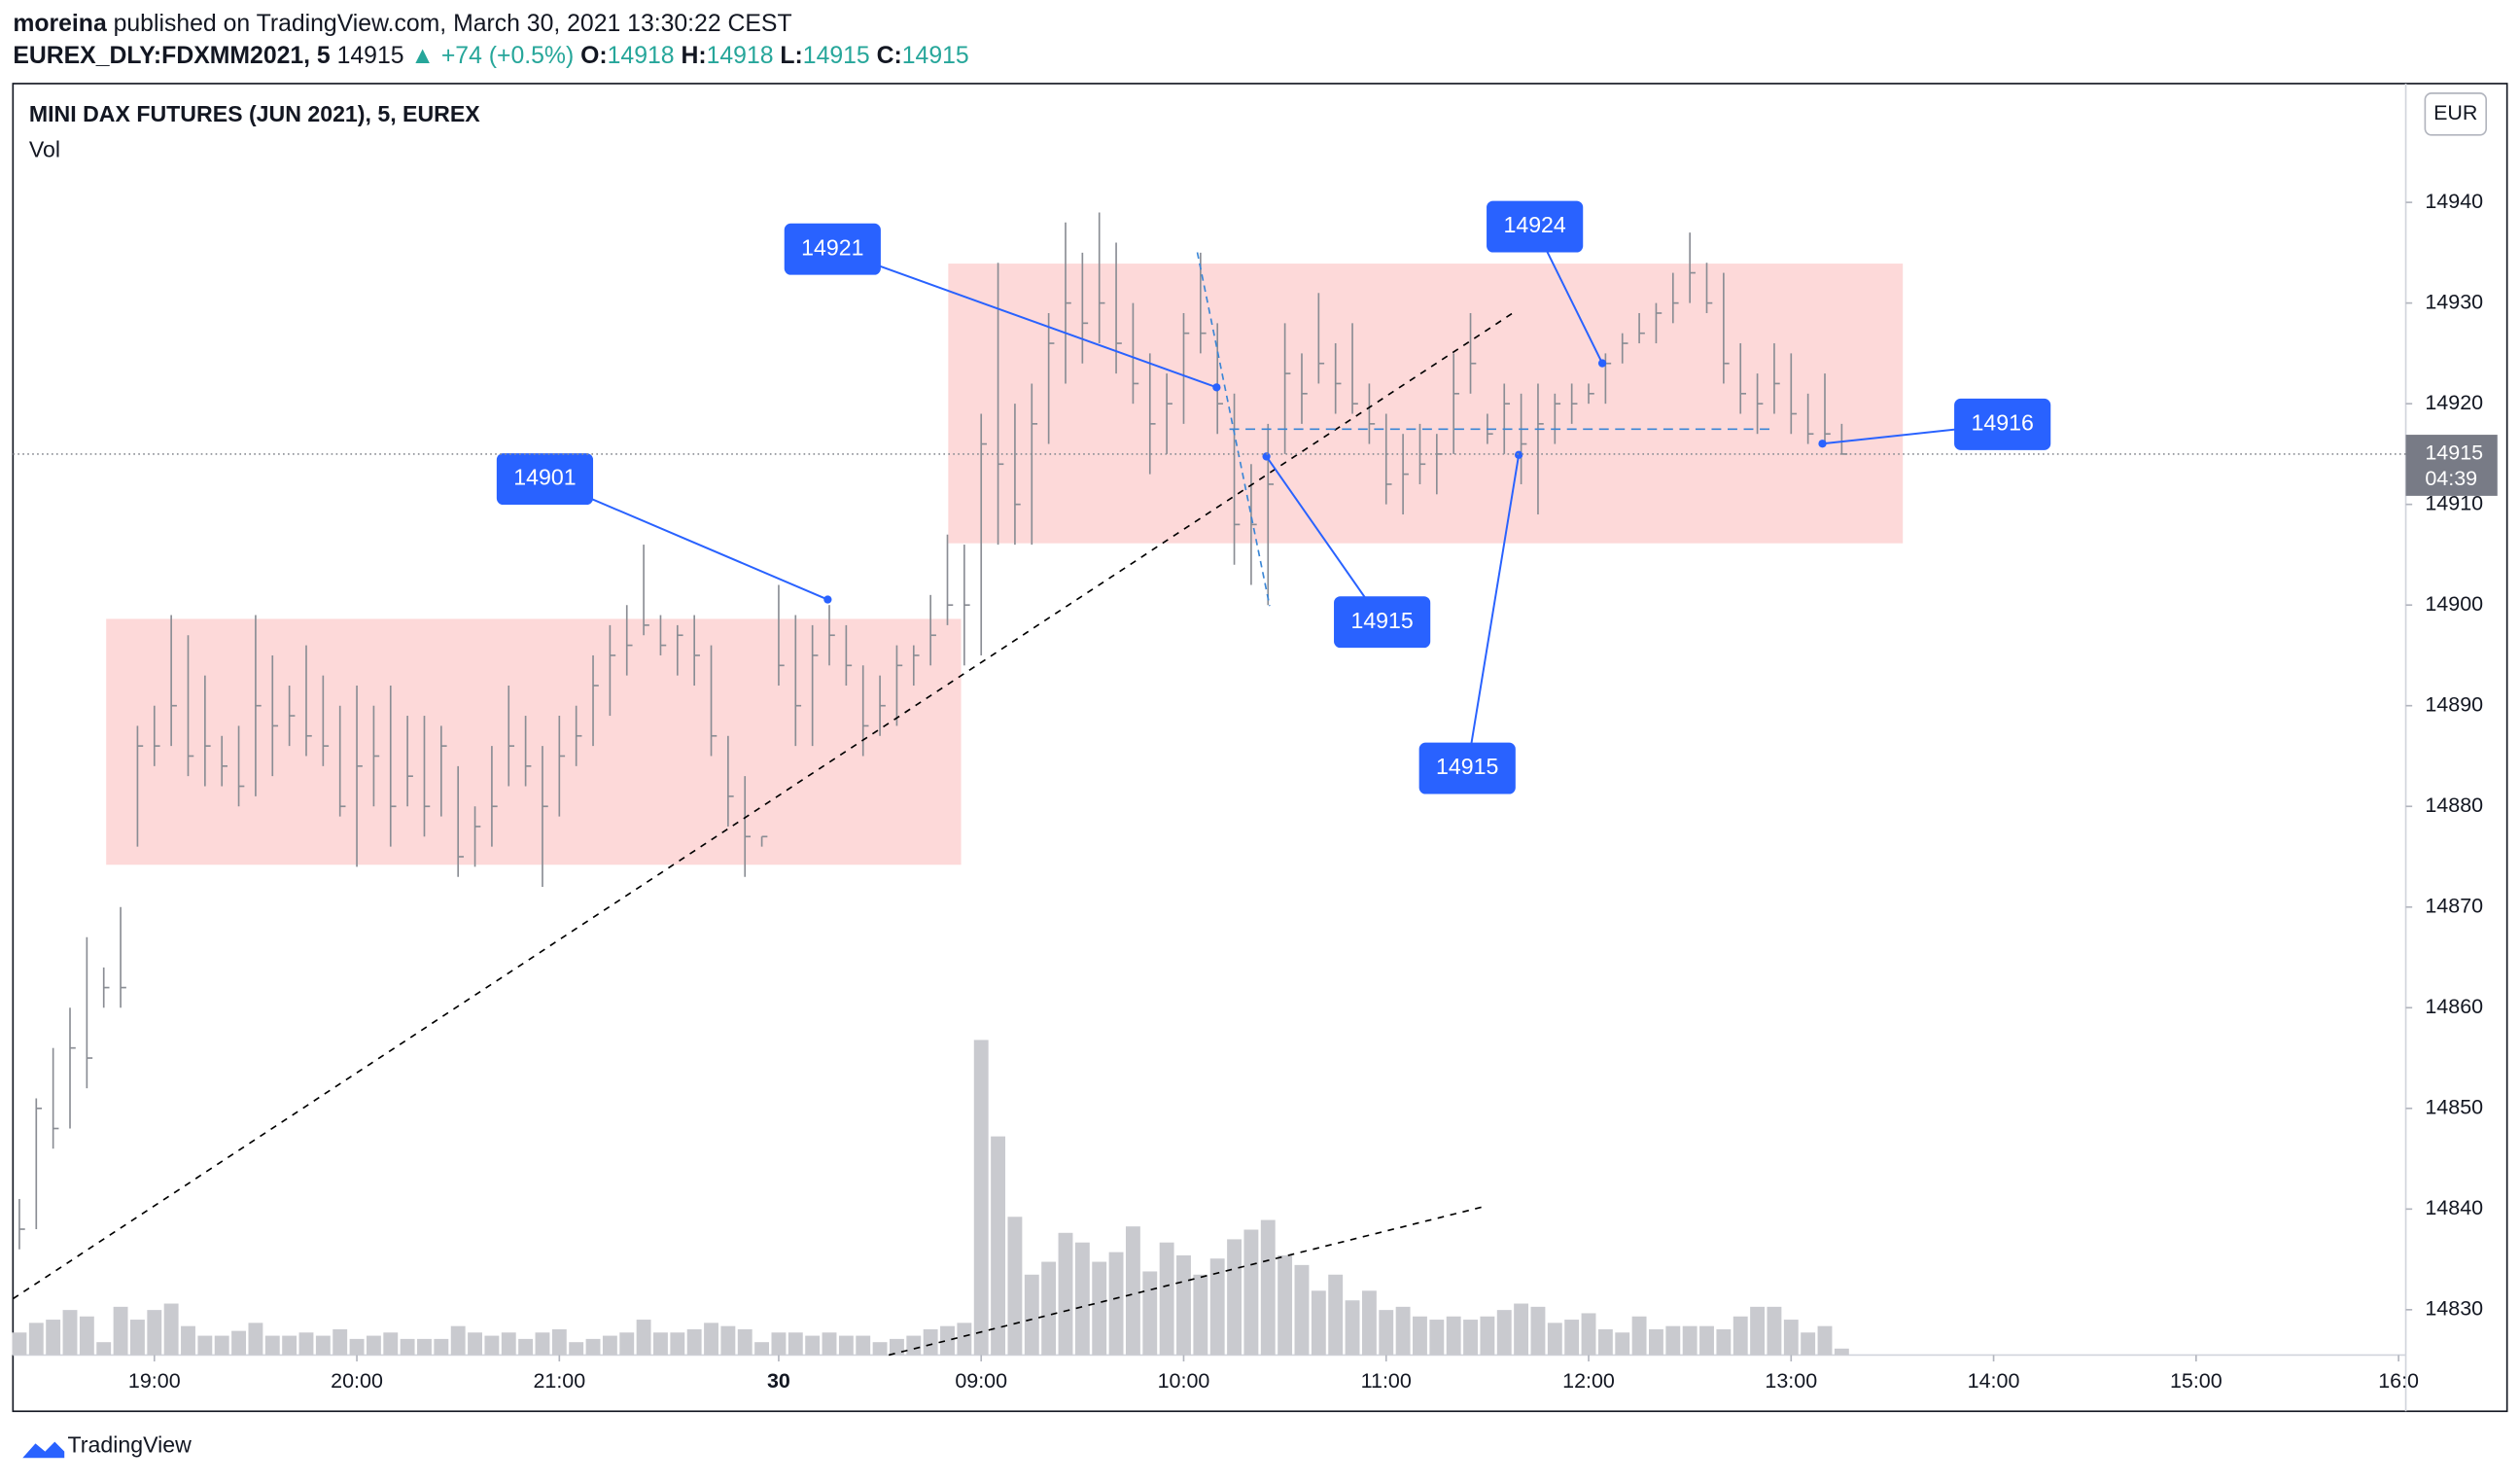 The height and width of the screenshot is (1482, 2520). I want to click on callout-label: 14924, so click(1534, 224).